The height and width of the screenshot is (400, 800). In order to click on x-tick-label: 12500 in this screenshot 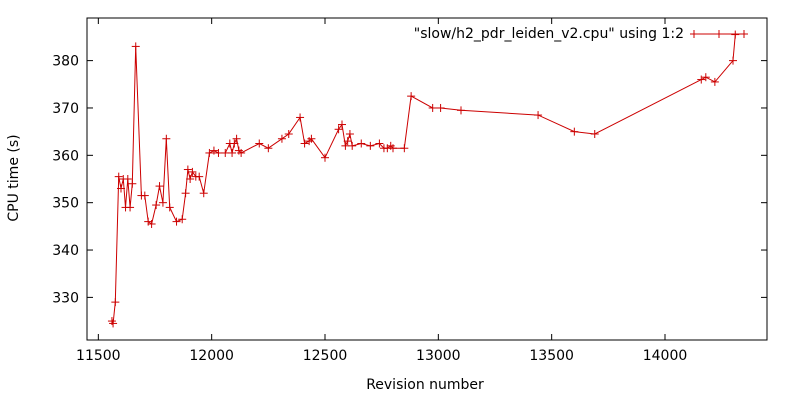, I will do `click(325, 356)`.